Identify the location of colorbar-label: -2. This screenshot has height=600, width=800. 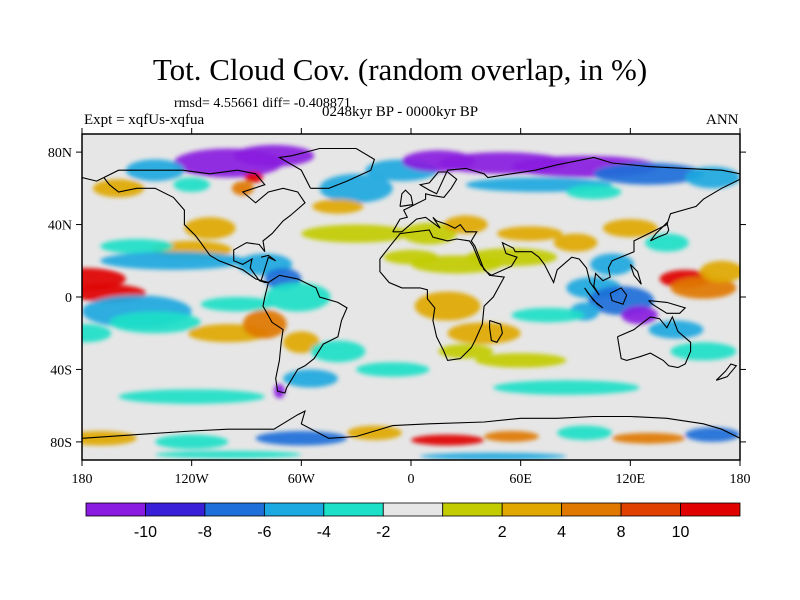
(383, 532).